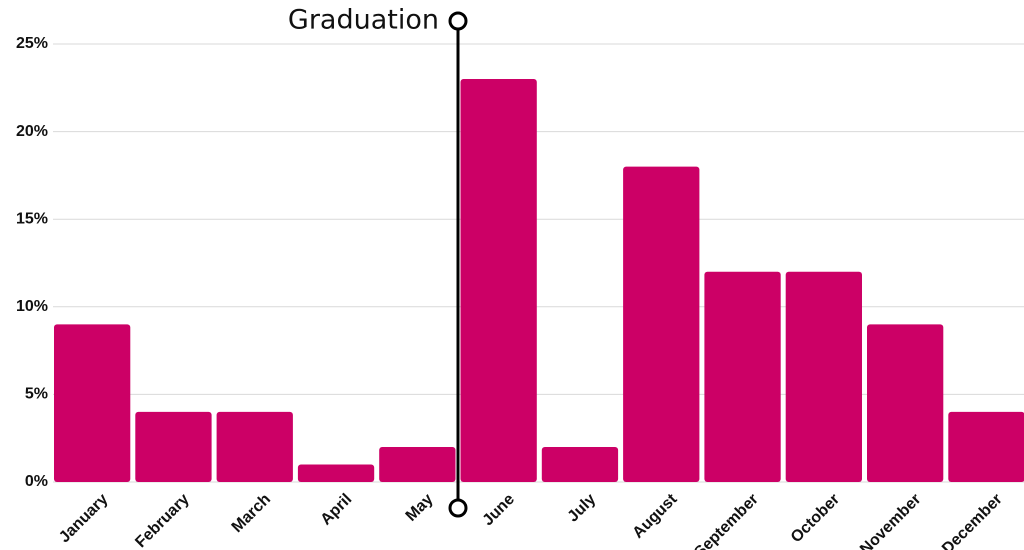 This screenshot has height=550, width=1024. What do you see at coordinates (32, 218) in the screenshot?
I see `y-tick-label: 15%` at bounding box center [32, 218].